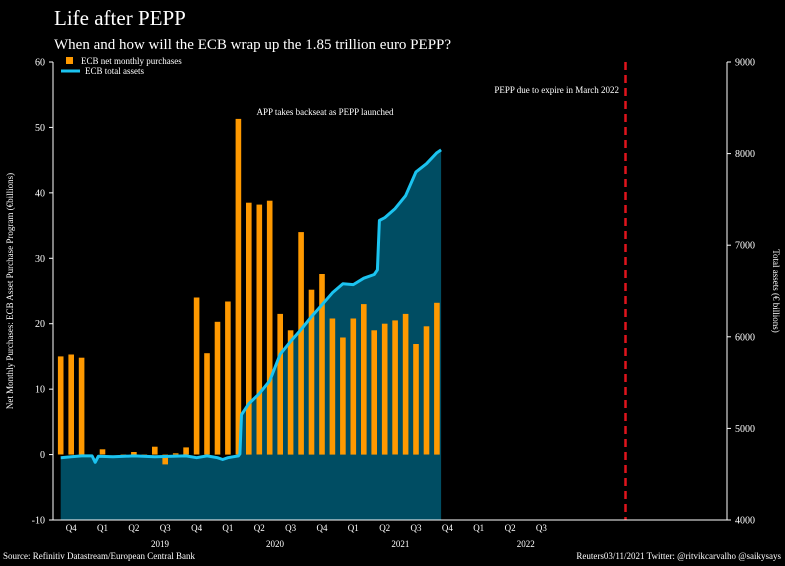  What do you see at coordinates (776, 291) in the screenshot?
I see `y2-axis-title: Total assets (€ billions)` at bounding box center [776, 291].